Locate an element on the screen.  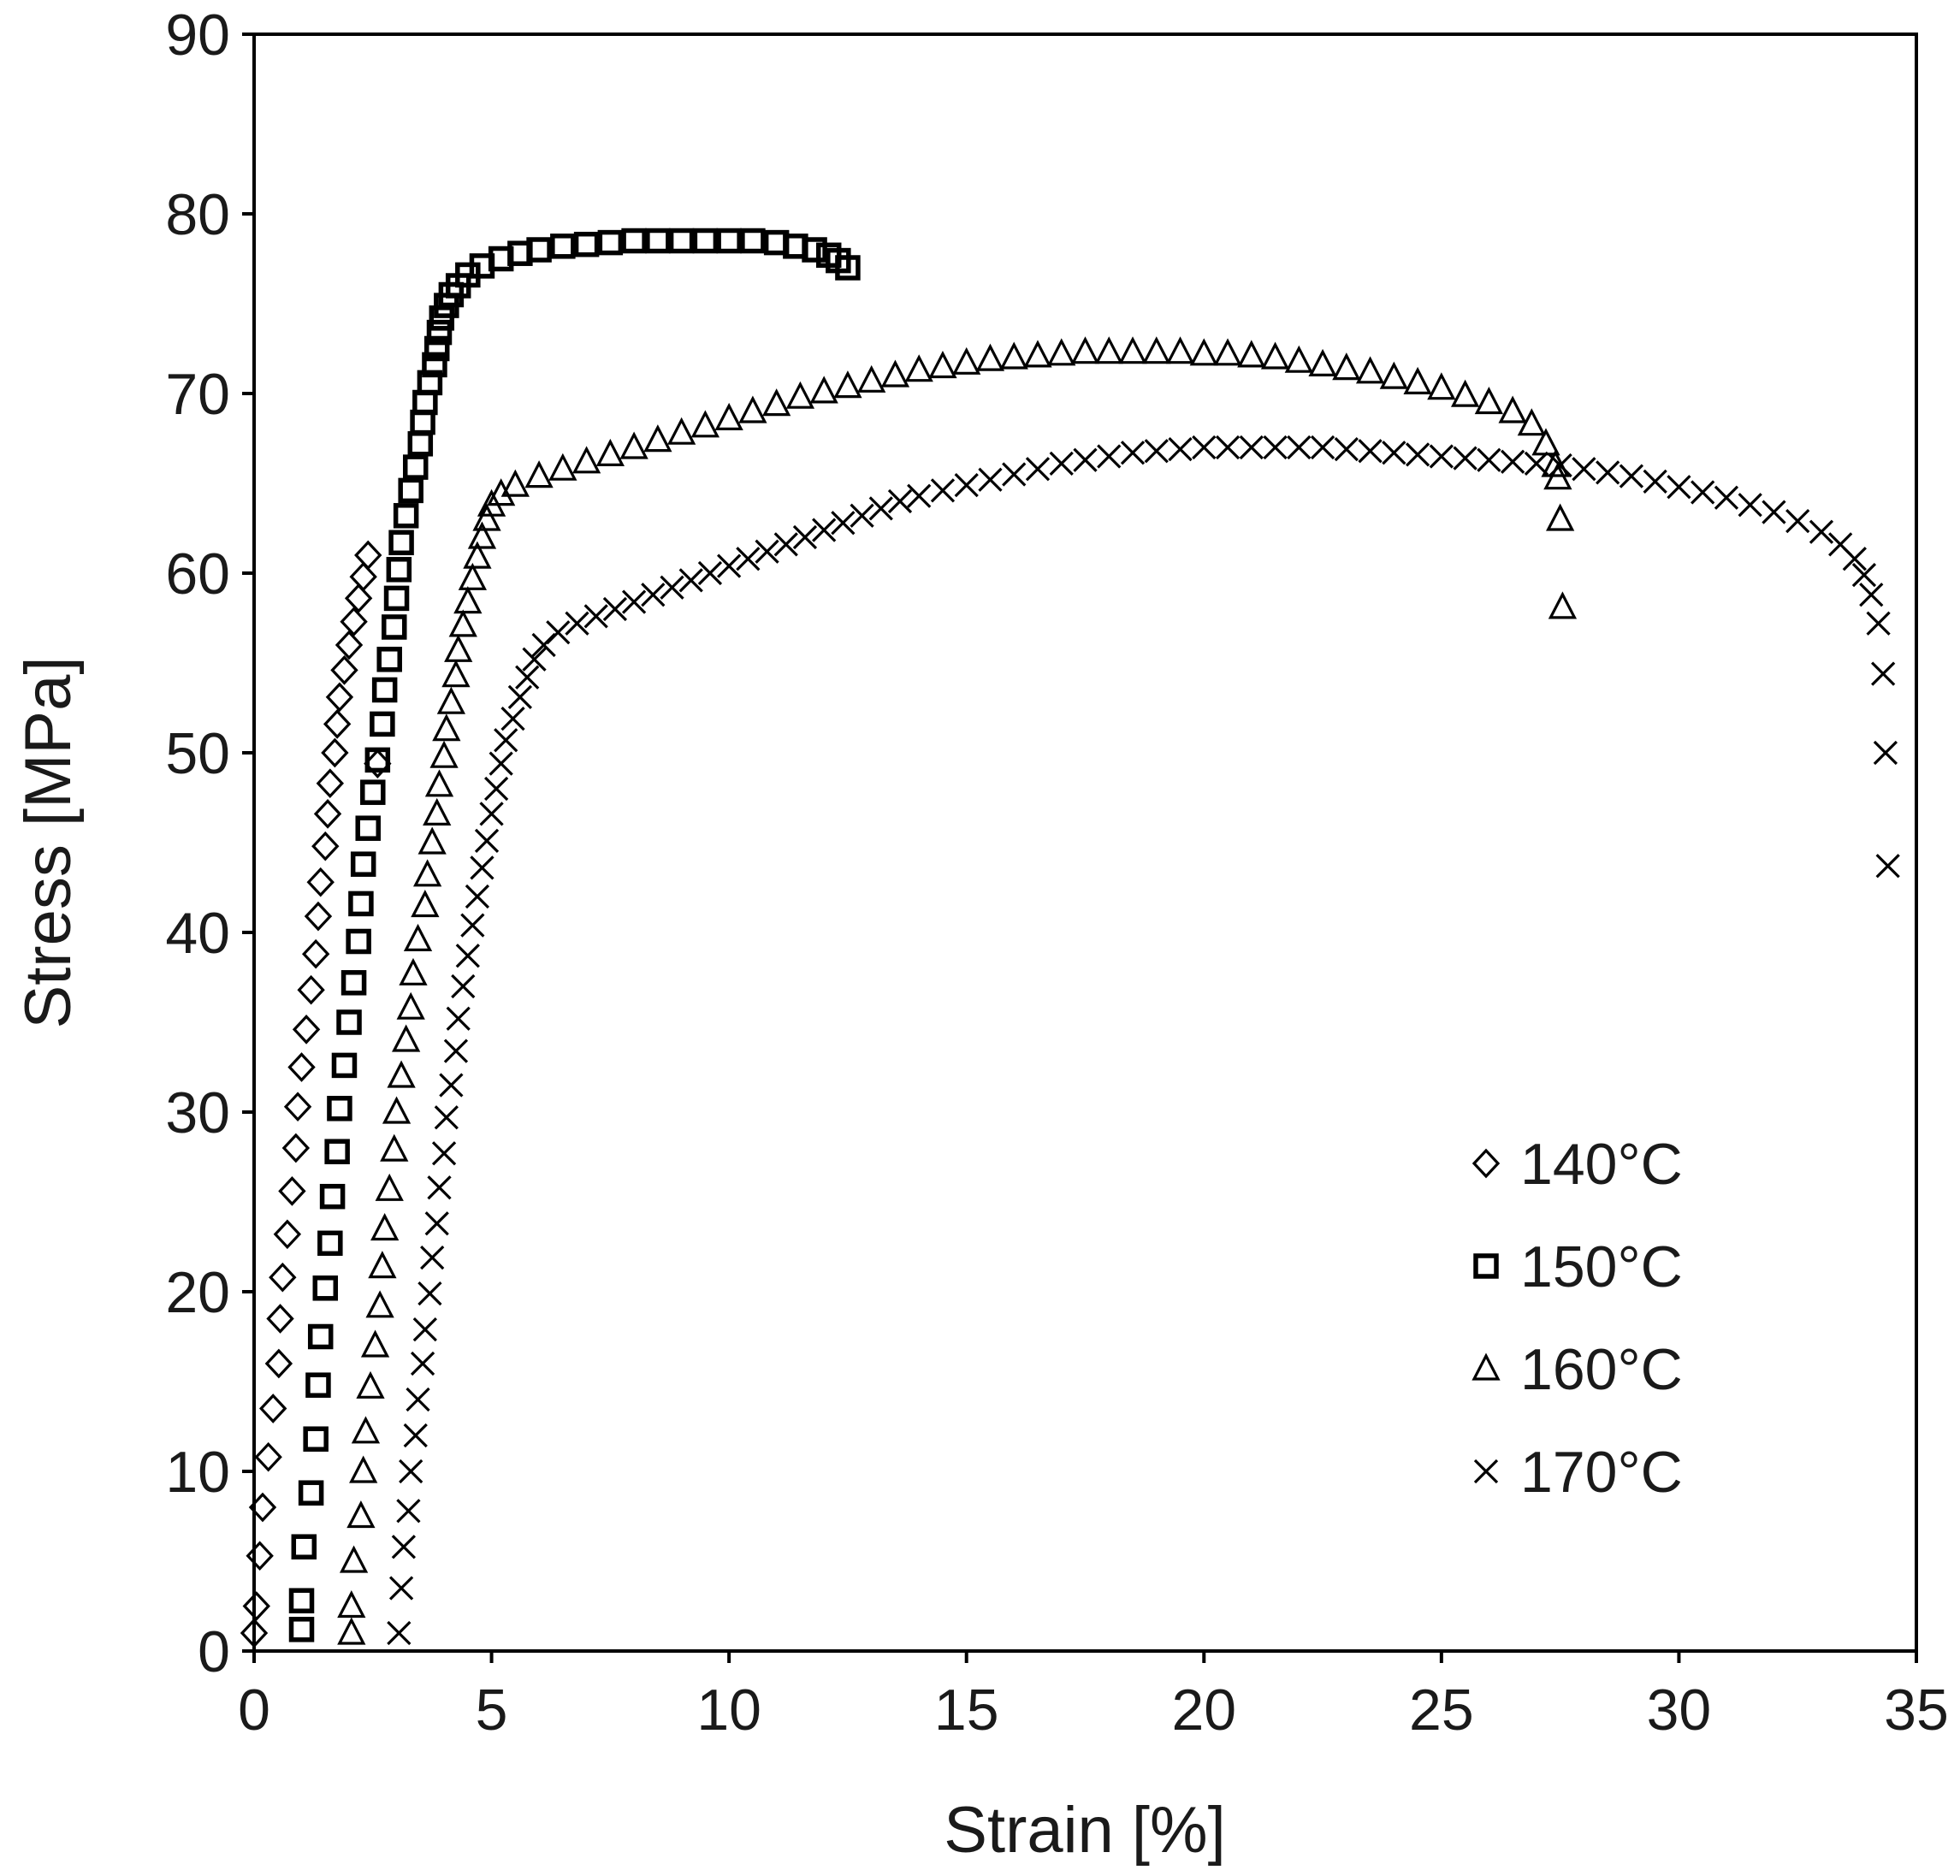
legend-entry: 140°C is located at coordinates (1577, 1164).